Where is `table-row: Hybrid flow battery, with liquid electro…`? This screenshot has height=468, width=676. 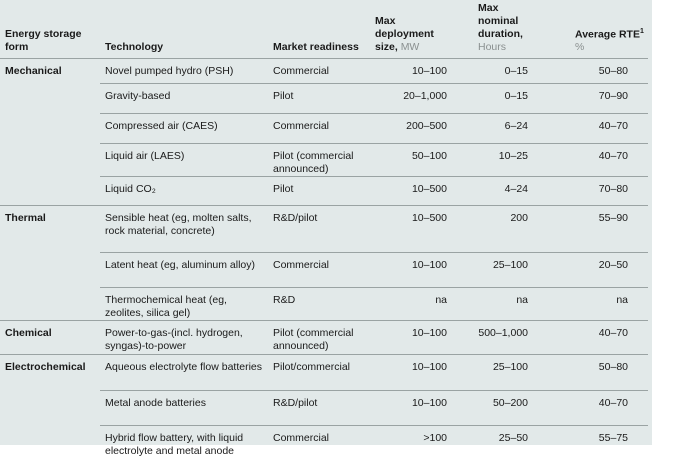 table-row: Hybrid flow battery, with liquid electro… is located at coordinates (324, 446).